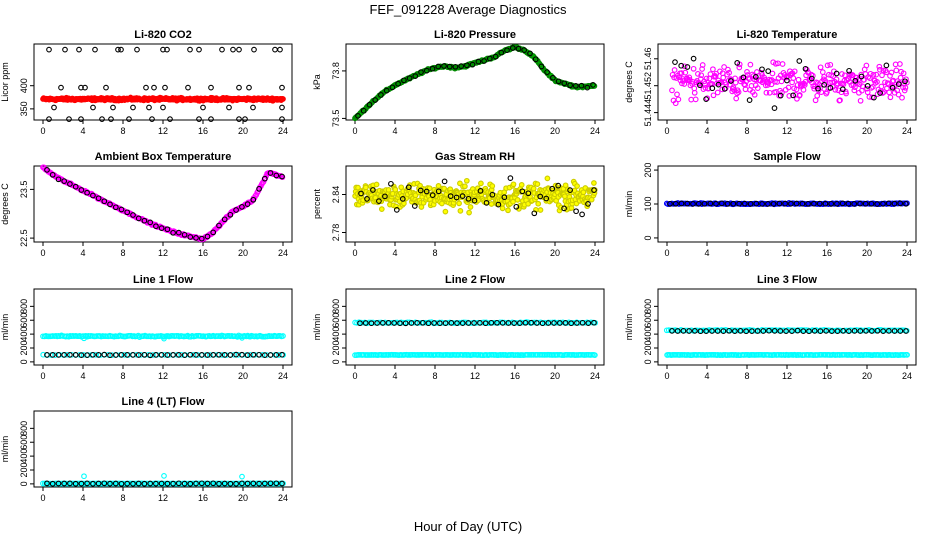  I want to click on plot-frame, so click(163, 449).